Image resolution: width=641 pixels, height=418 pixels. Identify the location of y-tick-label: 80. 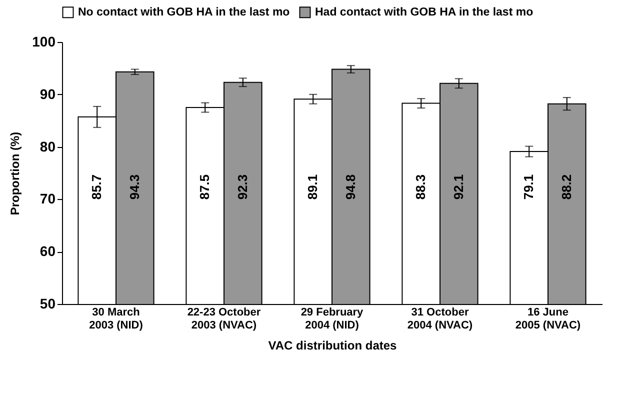
(48, 146).